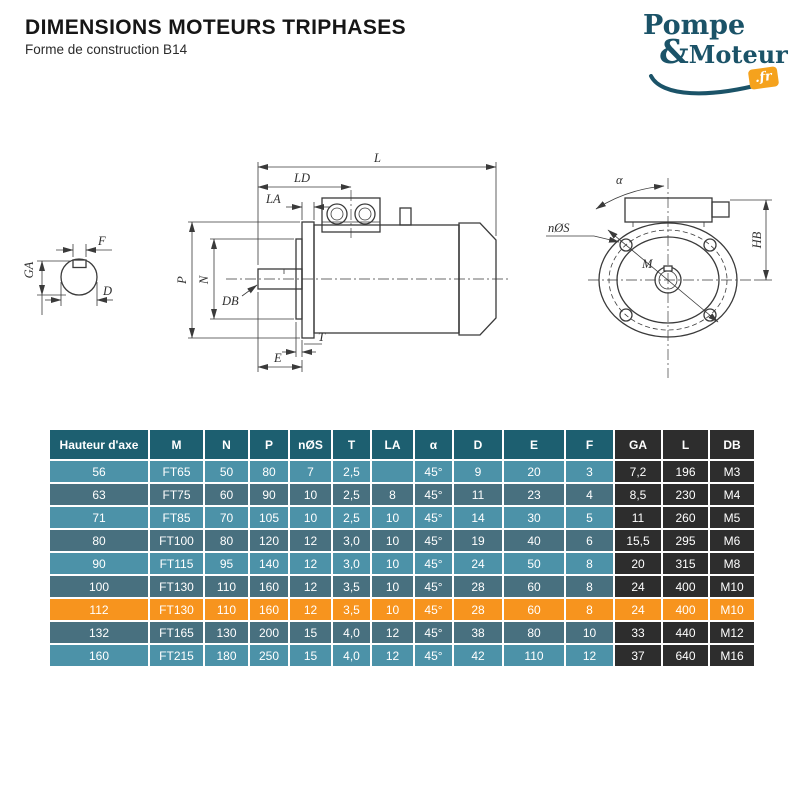 This screenshot has height=800, width=800. Describe the element at coordinates (659, 275) in the screenshot. I see `motor-front-view: α M nØS HB` at that location.